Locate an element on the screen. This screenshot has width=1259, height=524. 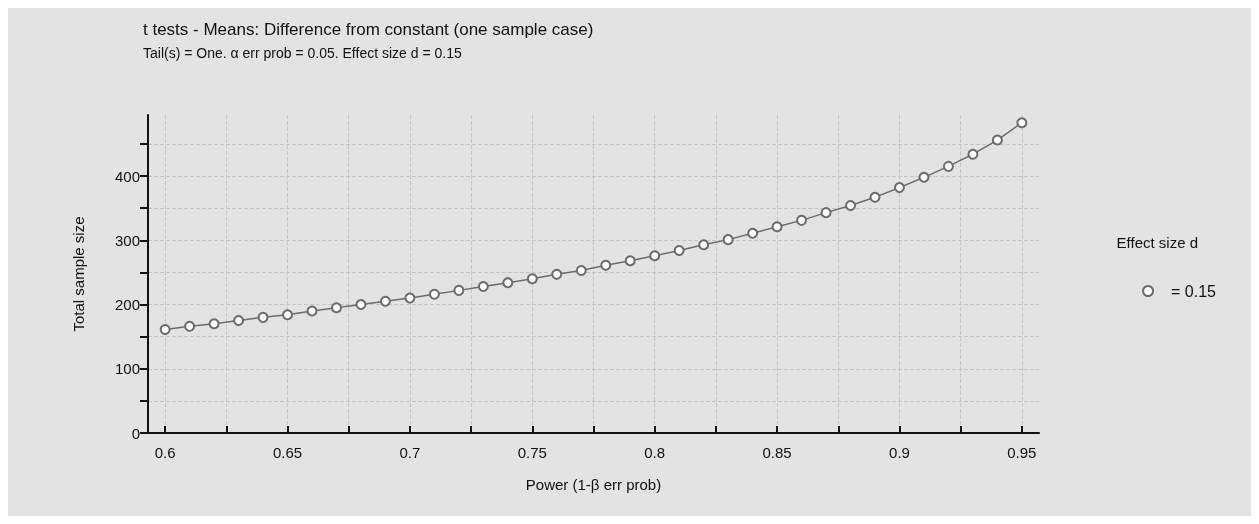
y-tick-label: 200 is located at coordinates (127, 305).